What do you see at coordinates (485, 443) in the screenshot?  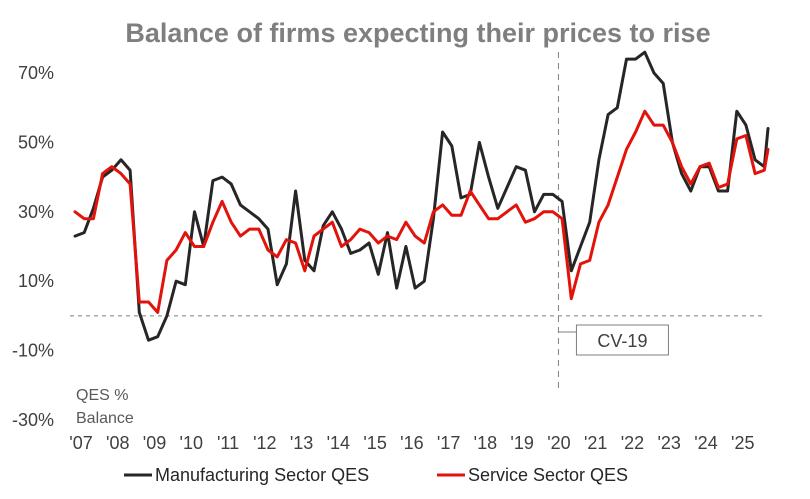 I see `x-tick-label: '18` at bounding box center [485, 443].